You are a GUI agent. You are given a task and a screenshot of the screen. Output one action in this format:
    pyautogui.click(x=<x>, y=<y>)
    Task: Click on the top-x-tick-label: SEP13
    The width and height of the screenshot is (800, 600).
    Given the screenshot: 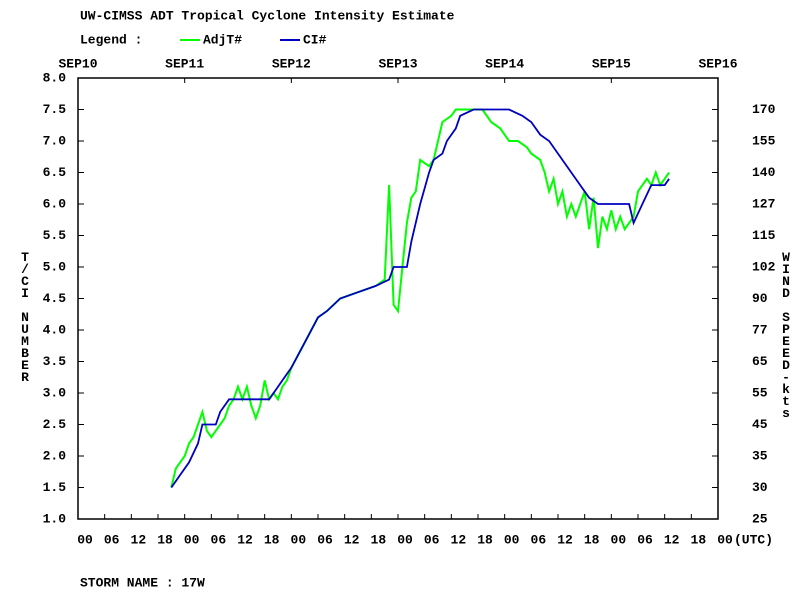 What is the action you would take?
    pyautogui.click(x=397, y=63)
    